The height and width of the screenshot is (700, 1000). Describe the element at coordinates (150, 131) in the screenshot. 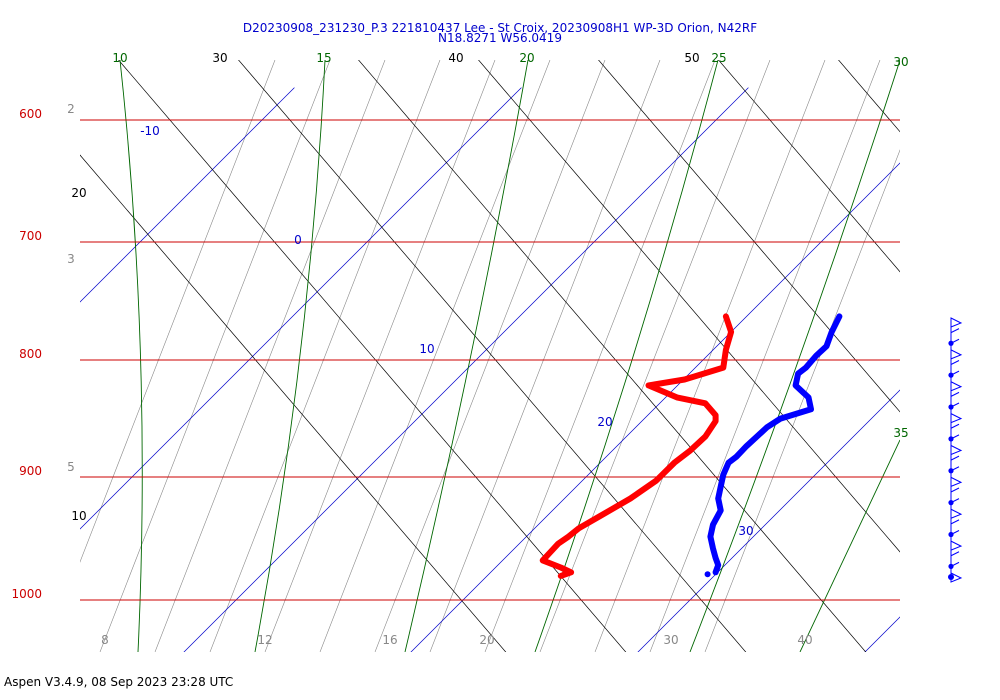

I see `isotherm-label: -10` at that location.